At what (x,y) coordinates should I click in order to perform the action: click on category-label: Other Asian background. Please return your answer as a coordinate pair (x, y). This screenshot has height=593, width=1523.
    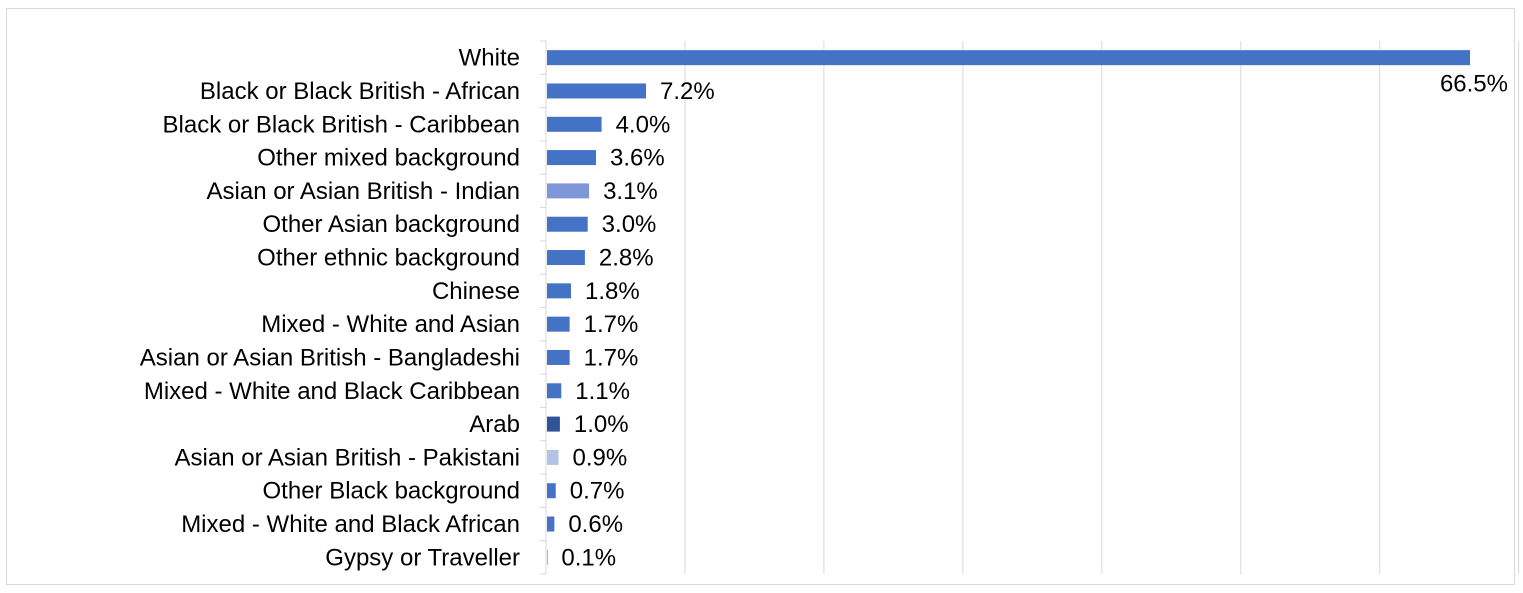
    Looking at the image, I should click on (392, 224).